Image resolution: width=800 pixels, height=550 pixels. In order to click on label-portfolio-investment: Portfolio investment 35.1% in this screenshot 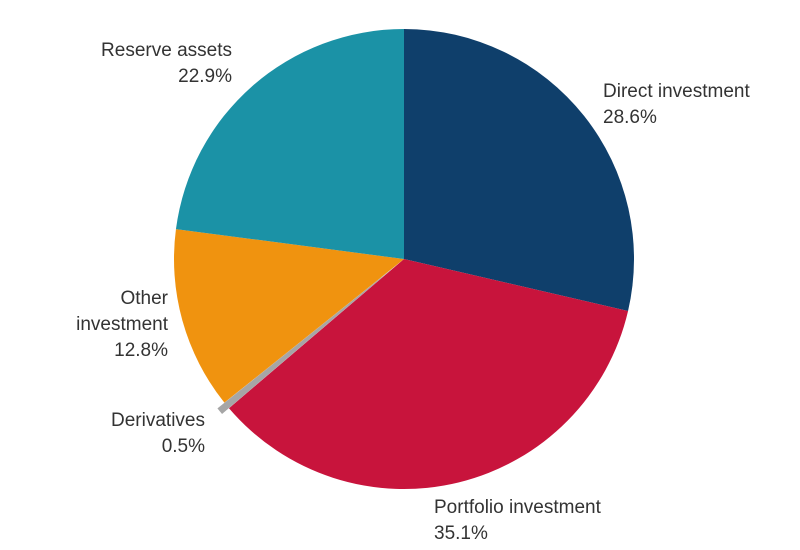, I will do `click(517, 521)`.